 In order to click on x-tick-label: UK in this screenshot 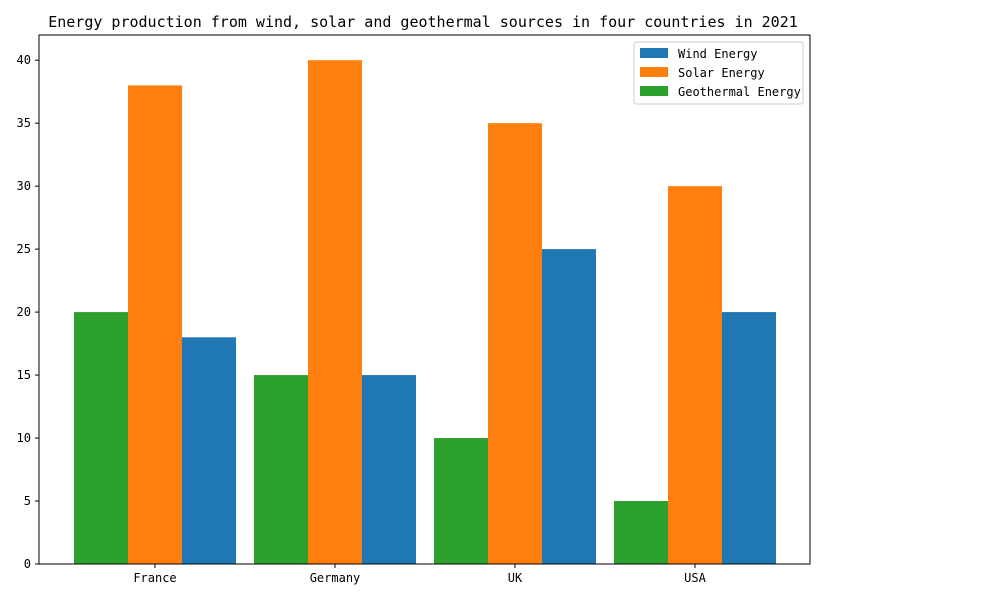, I will do `click(515, 578)`.